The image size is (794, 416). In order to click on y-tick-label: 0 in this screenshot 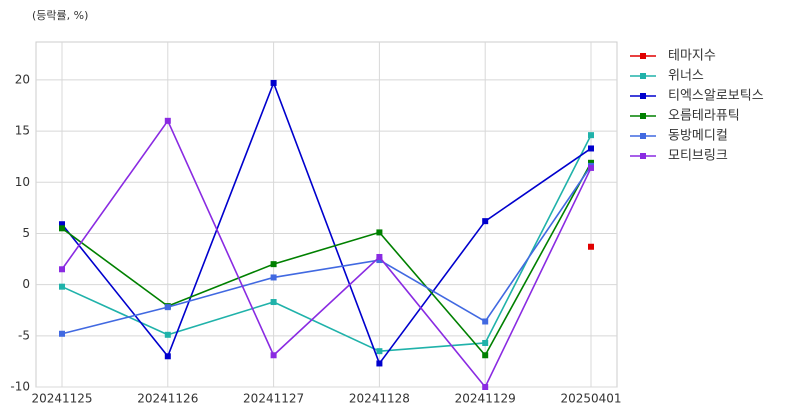, I will do `click(26, 284)`.